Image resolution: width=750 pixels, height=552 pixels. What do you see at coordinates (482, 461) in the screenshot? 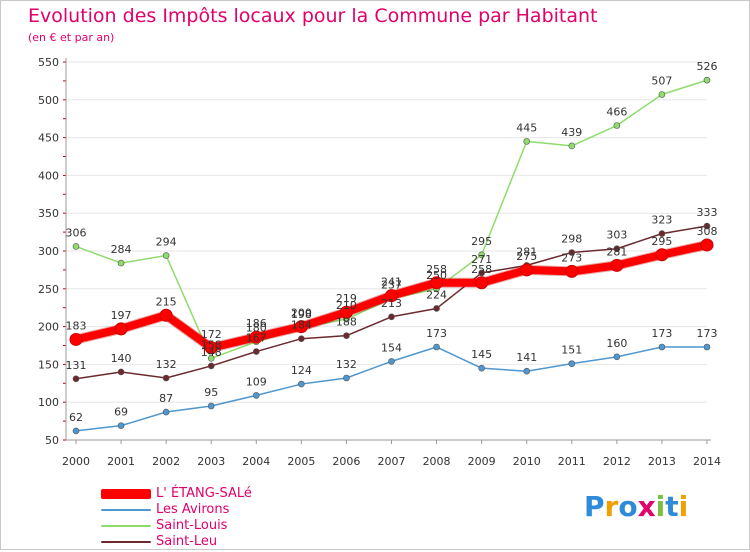
I see `x-tick-label: 2009` at bounding box center [482, 461].